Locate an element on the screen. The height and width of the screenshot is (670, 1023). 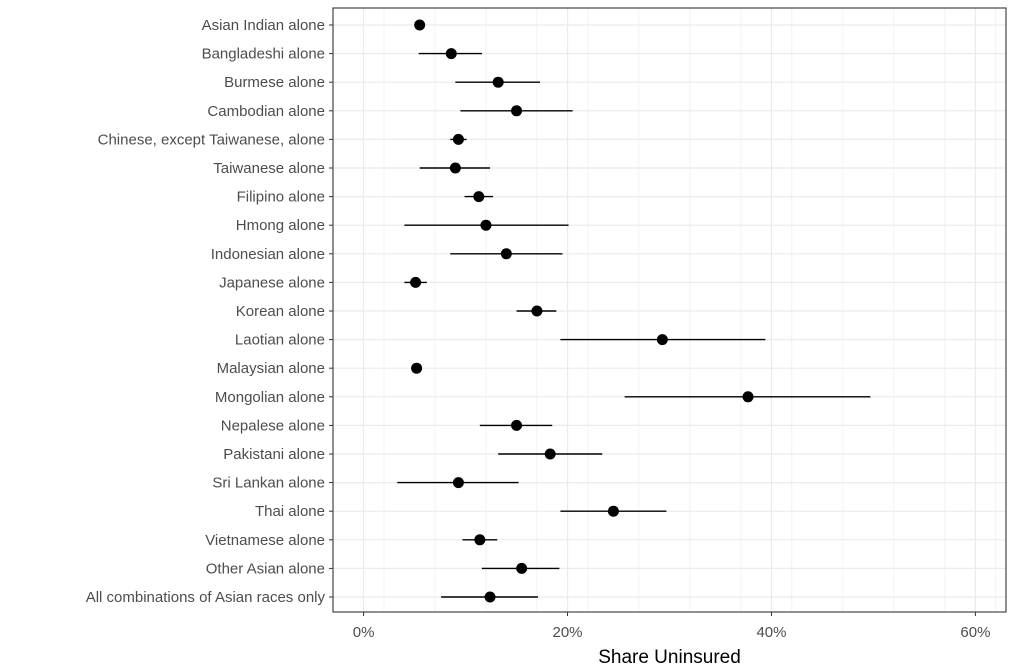
y-tick-label: Vietnamese alone is located at coordinates (265, 540).